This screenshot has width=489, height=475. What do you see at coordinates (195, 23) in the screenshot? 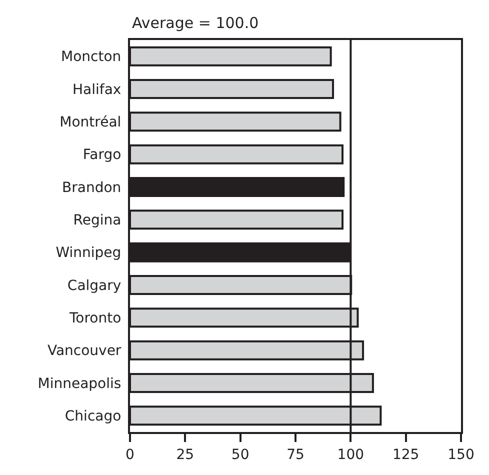
I see `ref-line-label: Average = 100.0` at bounding box center [195, 23].